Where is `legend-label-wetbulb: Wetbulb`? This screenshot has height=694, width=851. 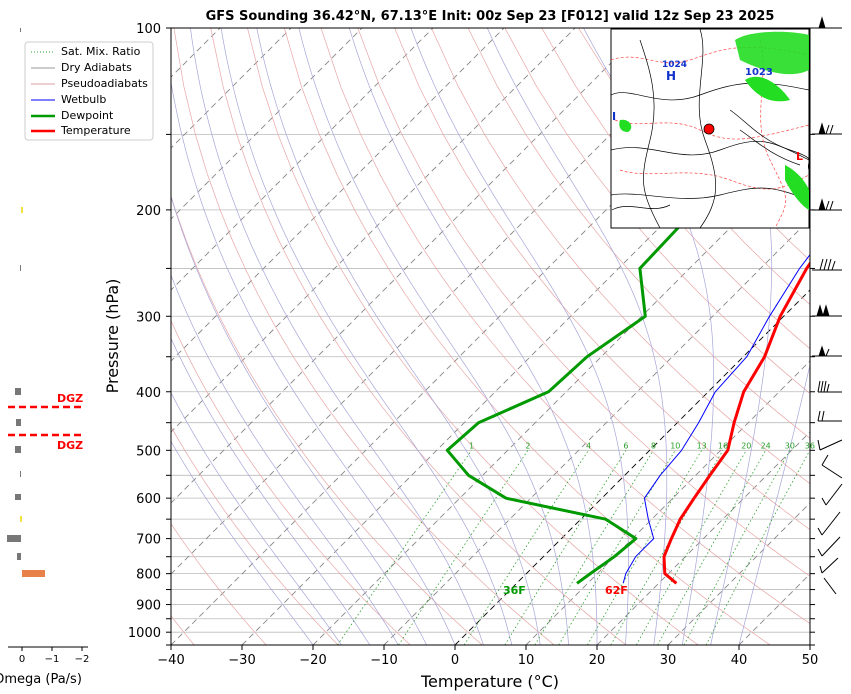
legend-label-wetbulb: Wetbulb is located at coordinates (83, 99).